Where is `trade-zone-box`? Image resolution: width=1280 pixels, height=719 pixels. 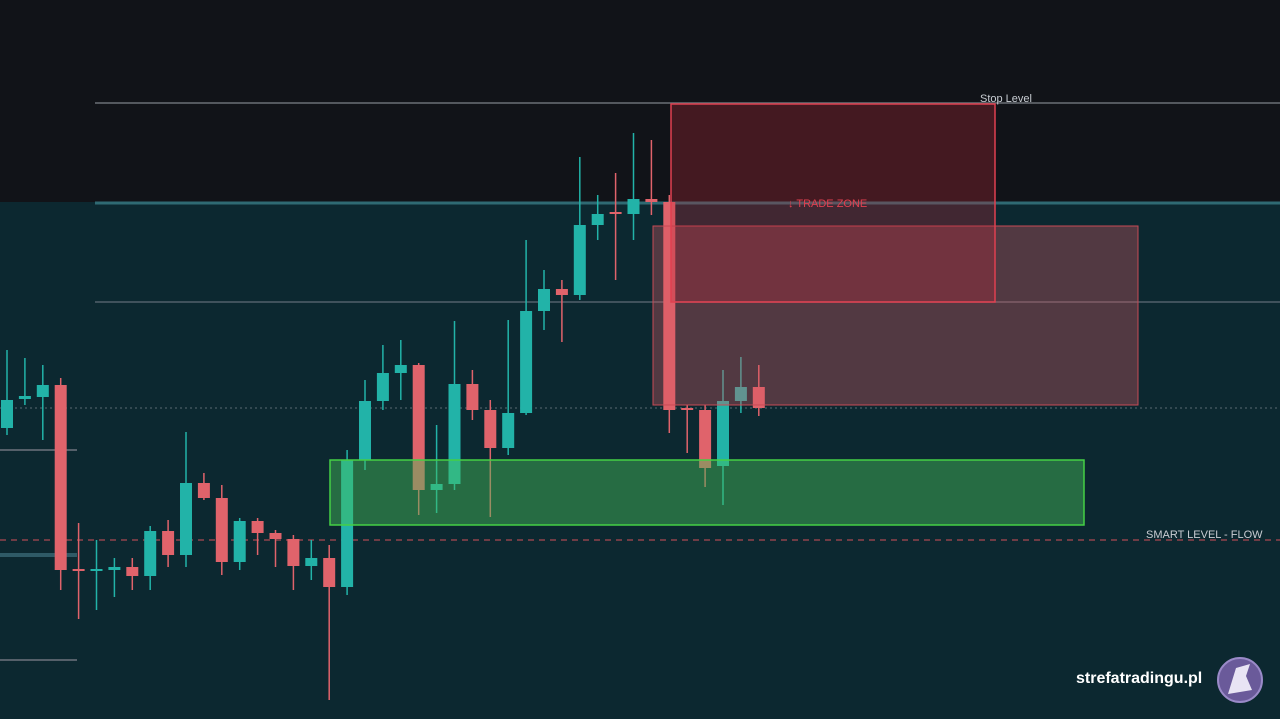 trade-zone-box is located at coordinates (833, 203).